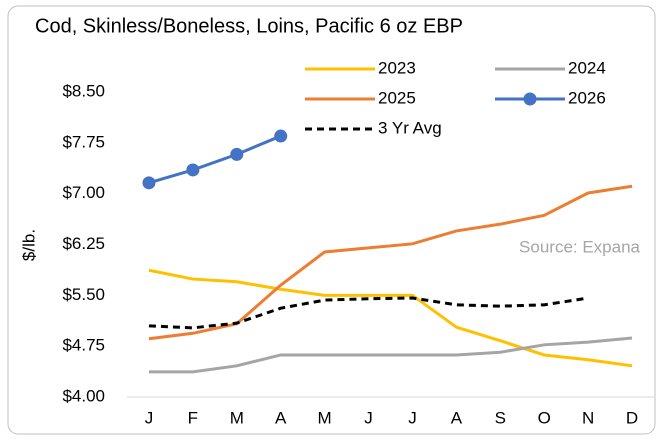 Image resolution: width=660 pixels, height=439 pixels. I want to click on y-tick-label: $4.00, so click(83, 395).